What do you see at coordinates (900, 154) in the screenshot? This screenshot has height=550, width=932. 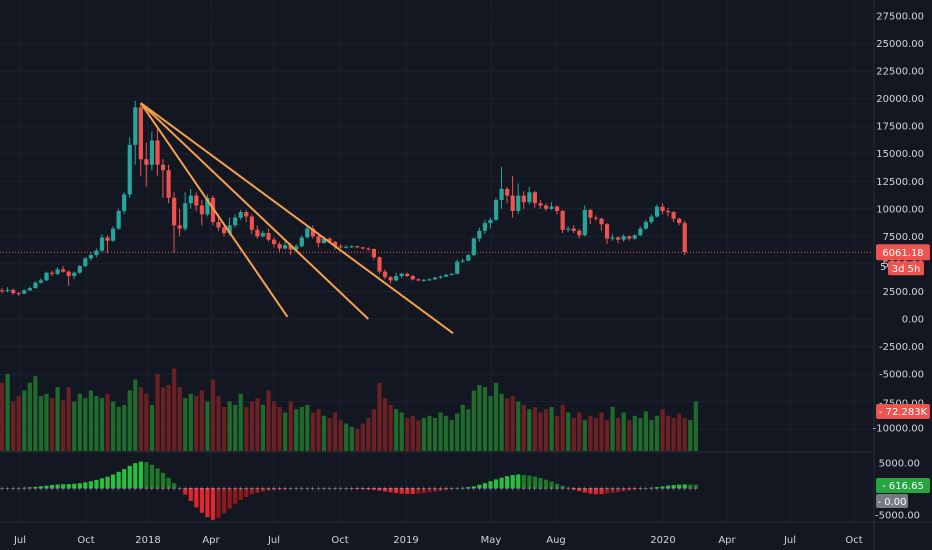 I see `price-tick-label: 15000.00` at bounding box center [900, 154].